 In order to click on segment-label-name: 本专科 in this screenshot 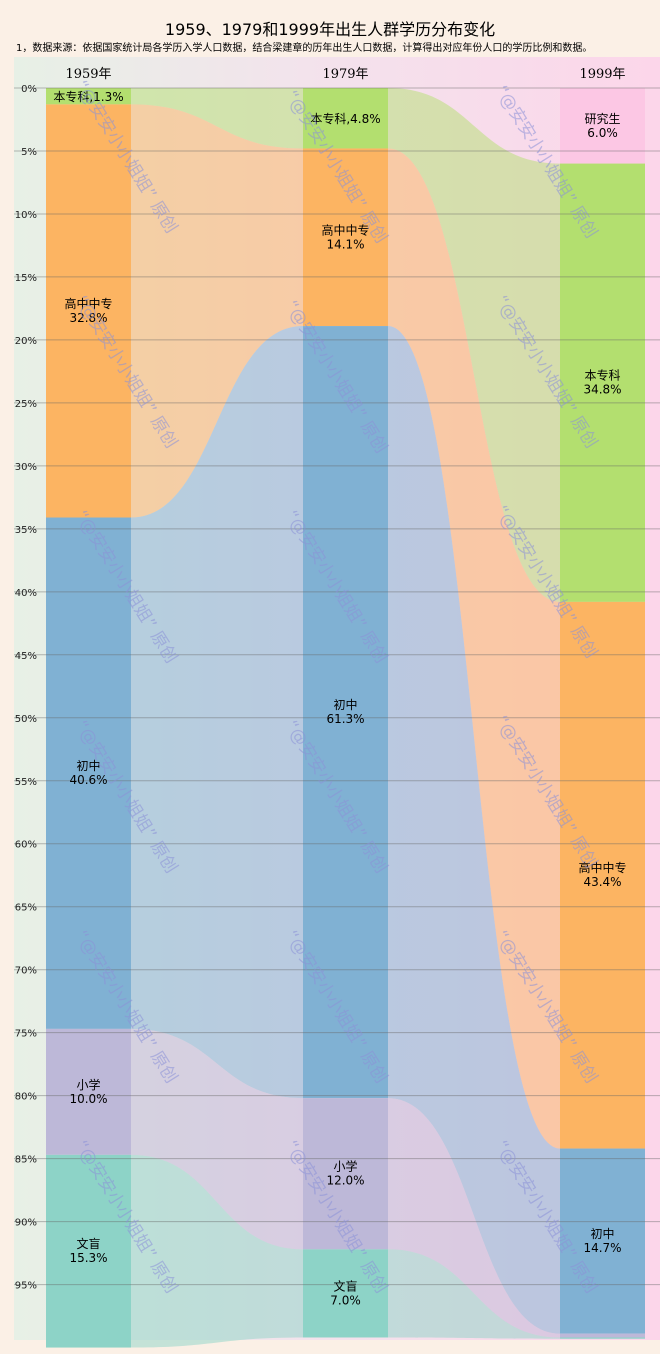, I will do `click(602, 375)`.